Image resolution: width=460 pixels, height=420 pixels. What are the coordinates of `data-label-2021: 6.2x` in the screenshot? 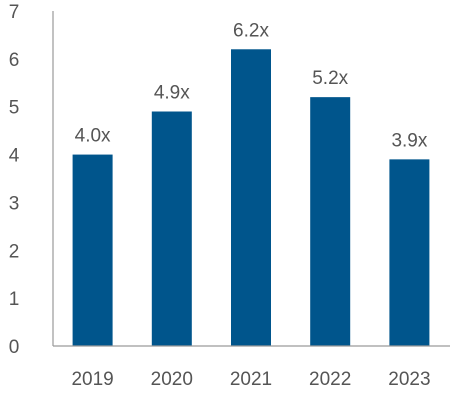 It's located at (251, 30).